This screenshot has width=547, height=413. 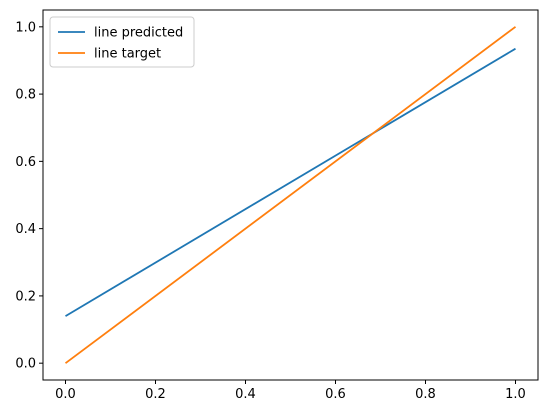 I want to click on y-tick-label: 0.0, so click(x=25, y=364).